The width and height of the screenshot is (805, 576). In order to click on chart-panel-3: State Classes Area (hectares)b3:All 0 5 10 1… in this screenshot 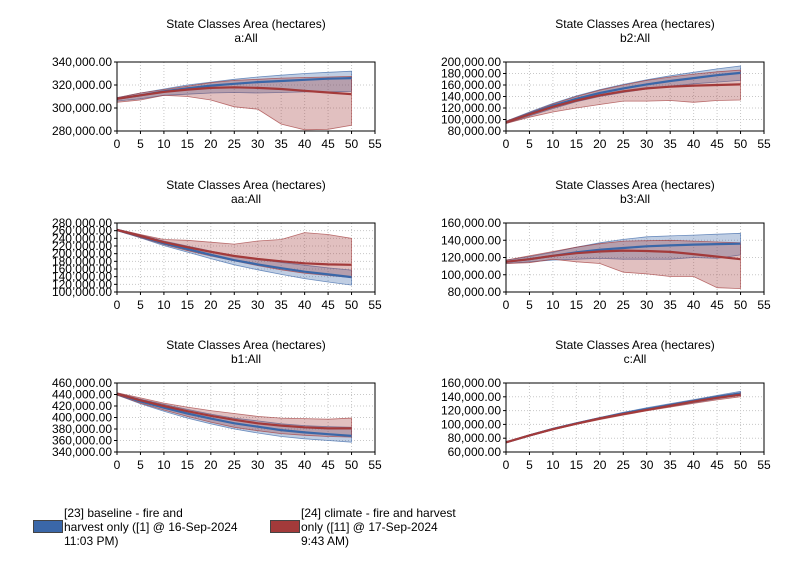, I will do `click(606, 245)`.